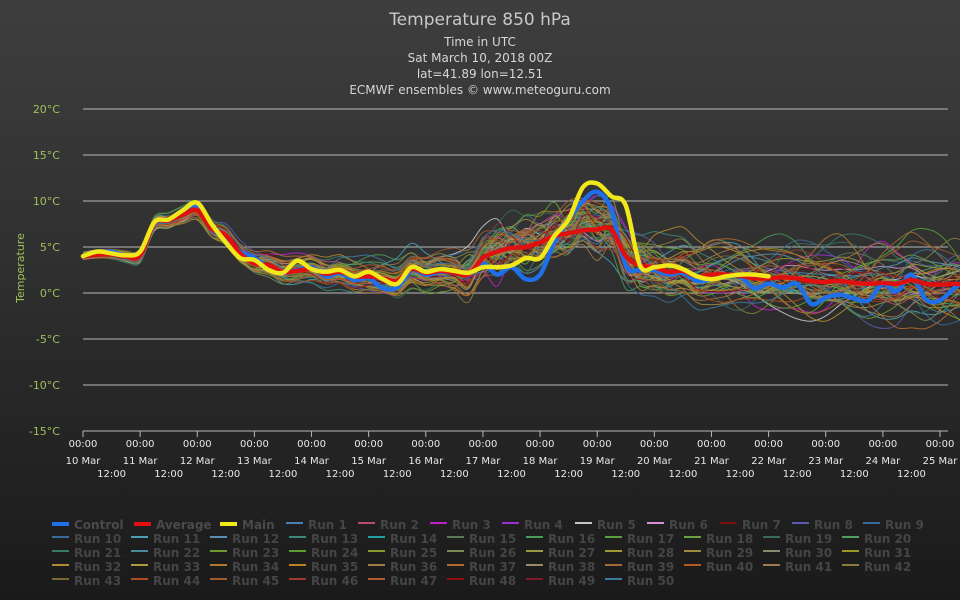  What do you see at coordinates (402, 581) in the screenshot?
I see `legend-item-run-47: Run 47` at bounding box center [402, 581].